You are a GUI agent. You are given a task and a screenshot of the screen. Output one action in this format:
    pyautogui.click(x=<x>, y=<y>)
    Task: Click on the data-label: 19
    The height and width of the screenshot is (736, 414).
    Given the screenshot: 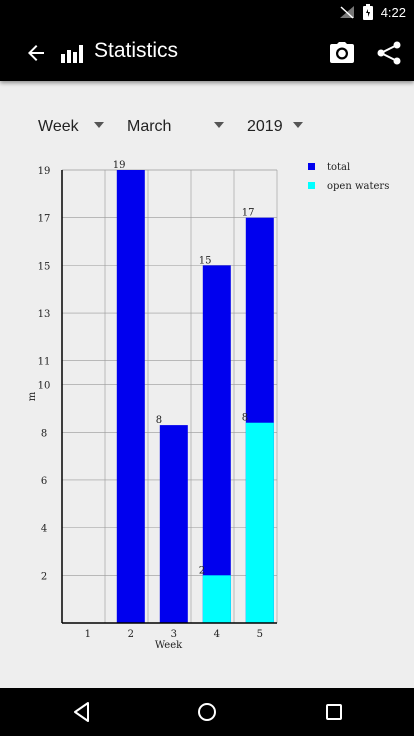 What is the action you would take?
    pyautogui.click(x=119, y=165)
    